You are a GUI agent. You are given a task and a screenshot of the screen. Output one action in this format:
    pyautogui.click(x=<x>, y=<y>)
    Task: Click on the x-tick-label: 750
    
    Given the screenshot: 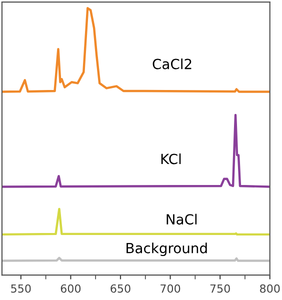 What is the action you would take?
    pyautogui.click(x=220, y=288)
    